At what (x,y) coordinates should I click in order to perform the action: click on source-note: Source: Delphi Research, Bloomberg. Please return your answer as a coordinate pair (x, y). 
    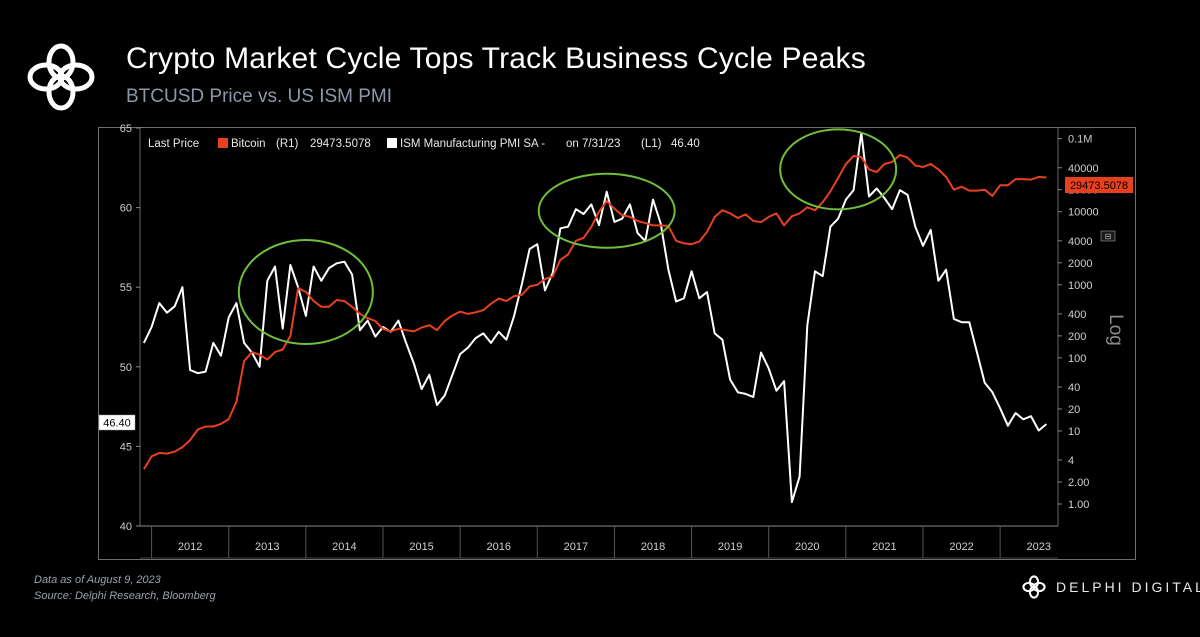
    Looking at the image, I should click on (125, 596).